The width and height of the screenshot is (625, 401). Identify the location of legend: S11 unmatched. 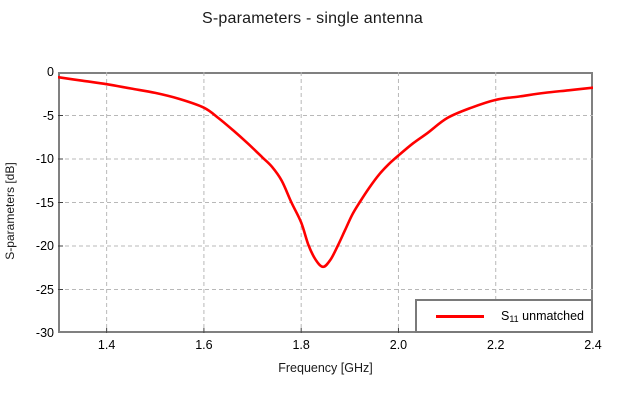
(504, 316).